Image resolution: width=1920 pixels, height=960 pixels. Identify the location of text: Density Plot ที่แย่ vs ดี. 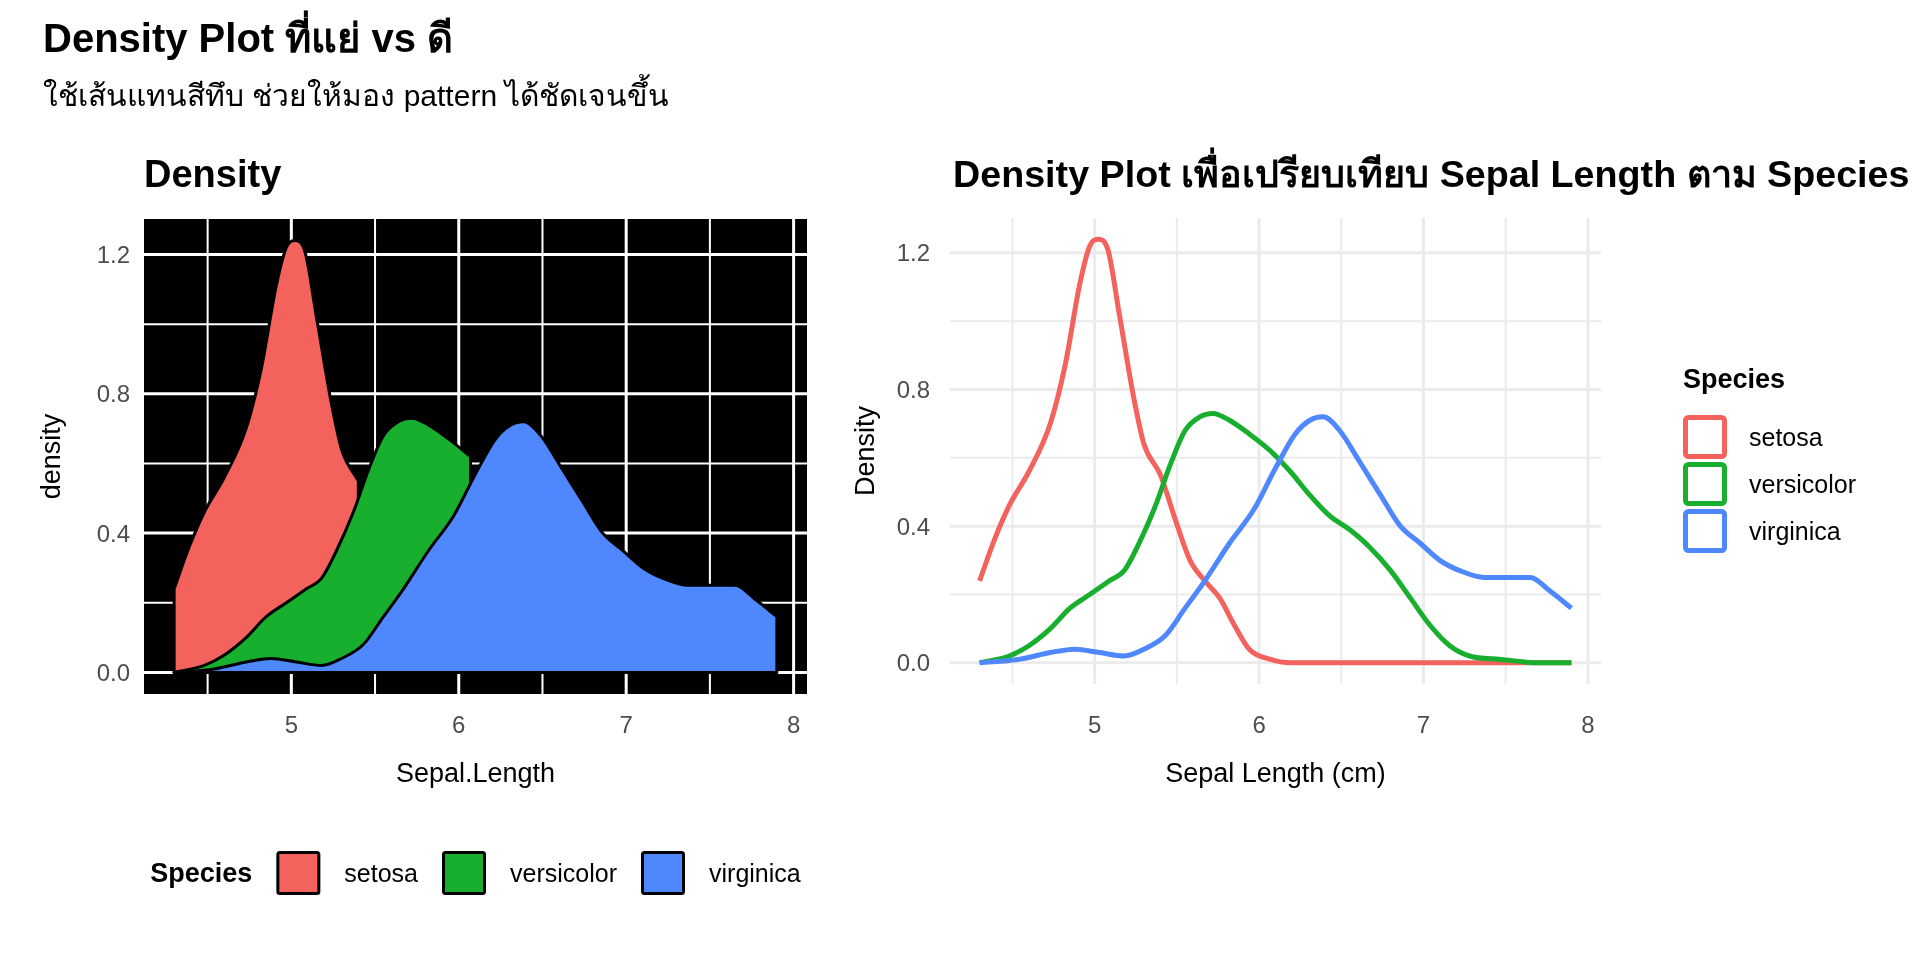
(248, 35).